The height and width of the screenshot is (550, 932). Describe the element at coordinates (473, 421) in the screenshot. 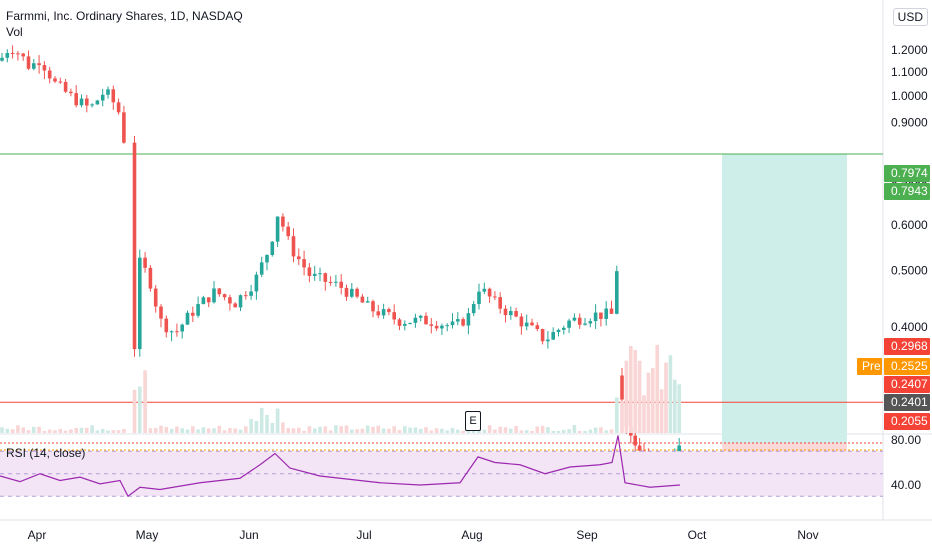

I see `earnings-event-marker: E` at that location.